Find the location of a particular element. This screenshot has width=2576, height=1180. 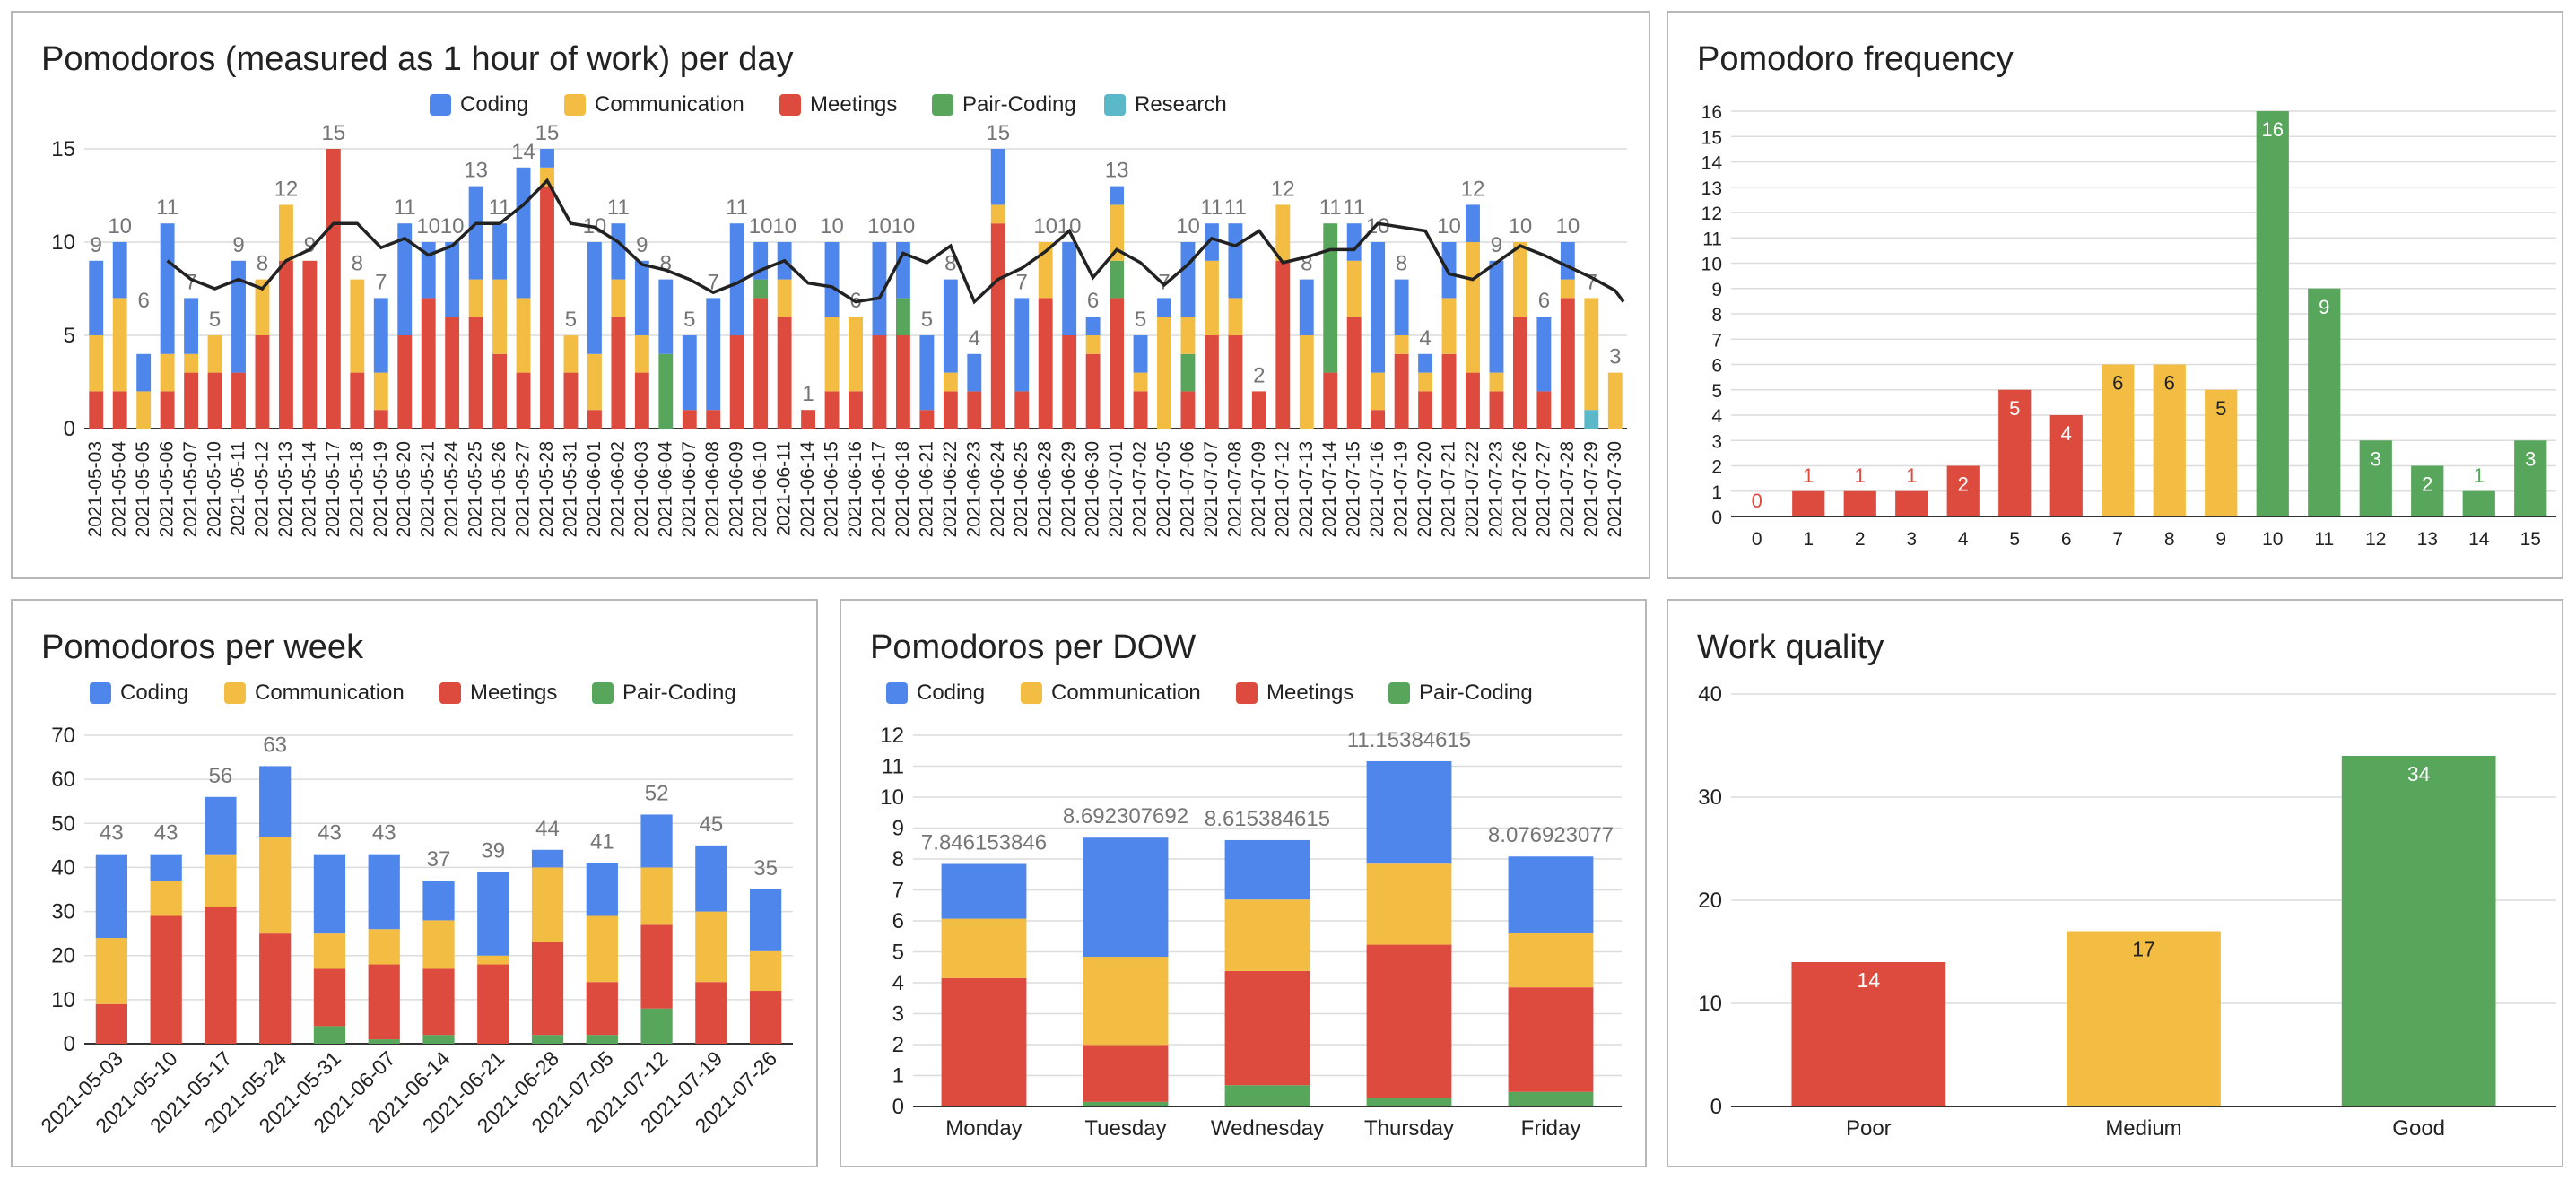

x-tick-label: 2021-06-11 is located at coordinates (784, 488).